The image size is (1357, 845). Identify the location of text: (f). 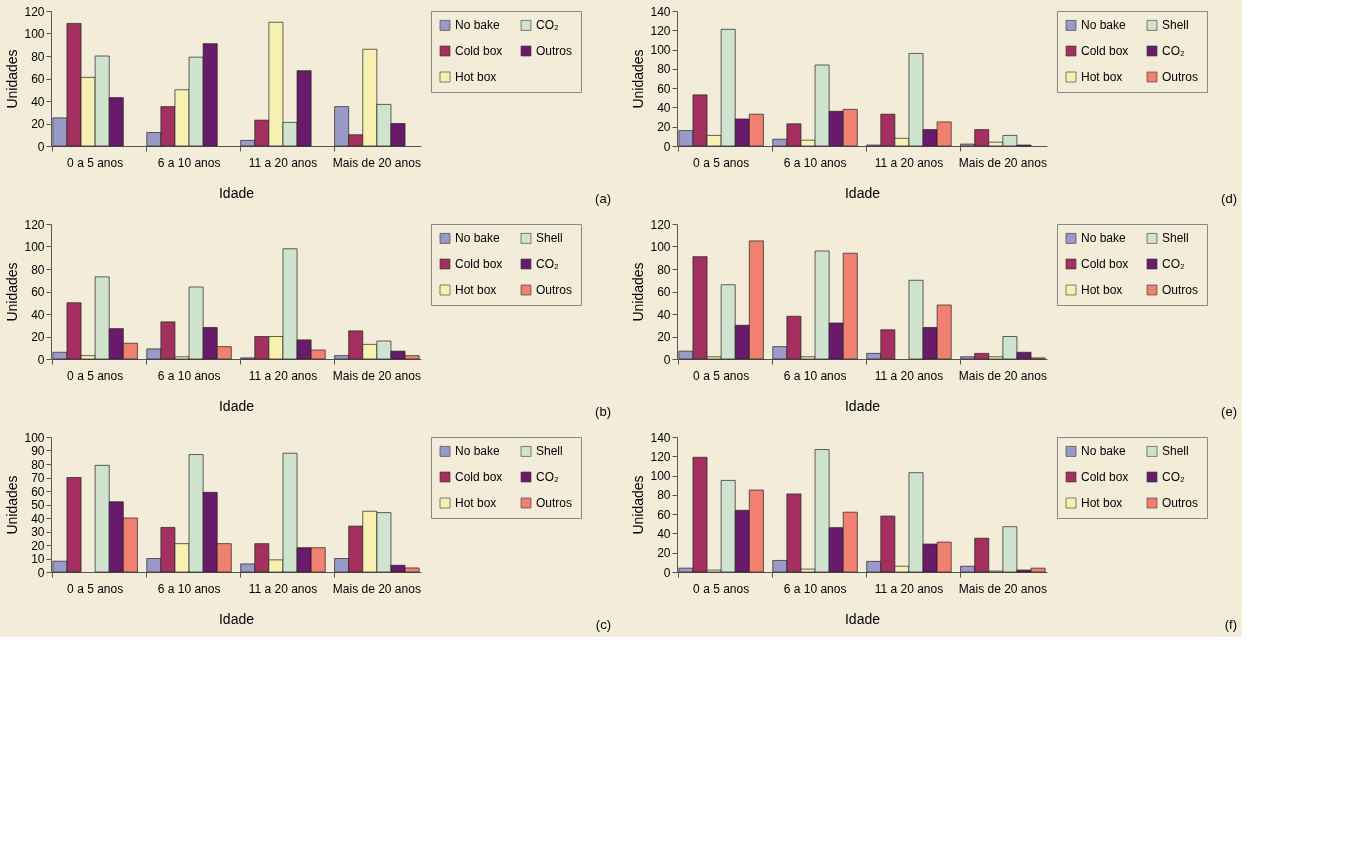
(1230, 624).